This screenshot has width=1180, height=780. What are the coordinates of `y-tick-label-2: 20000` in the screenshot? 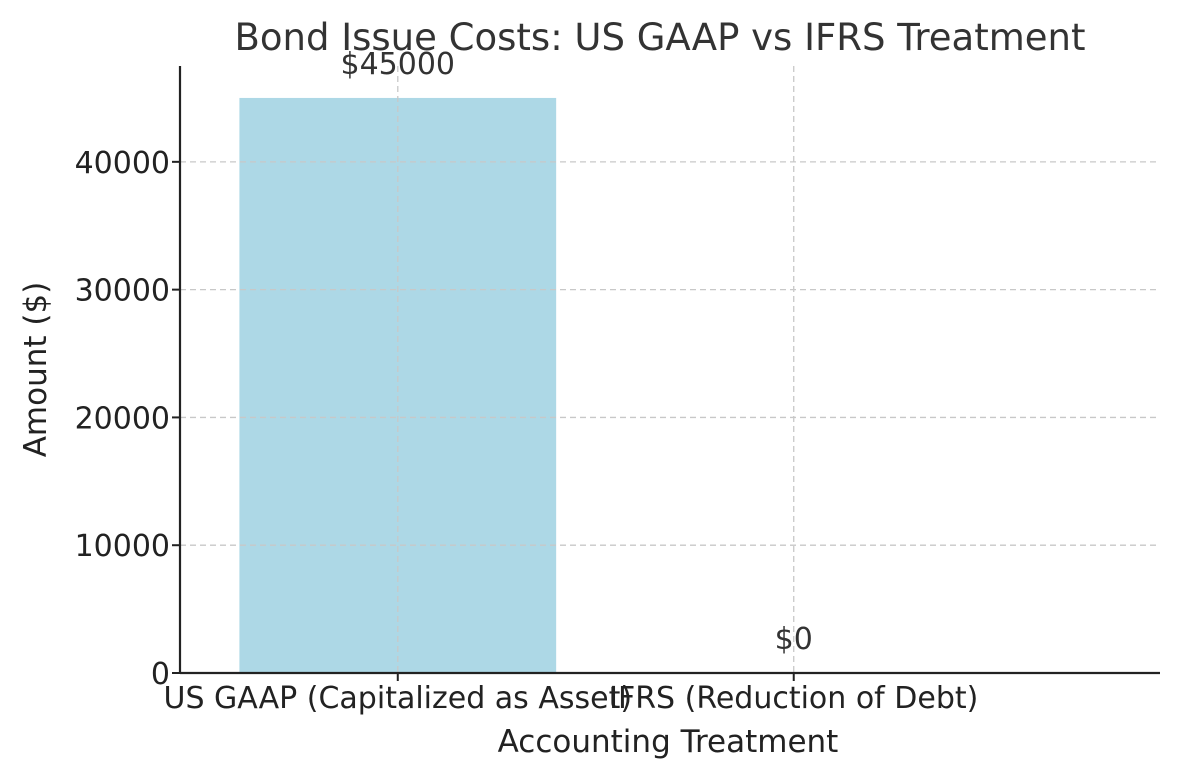 It's located at (122, 418).